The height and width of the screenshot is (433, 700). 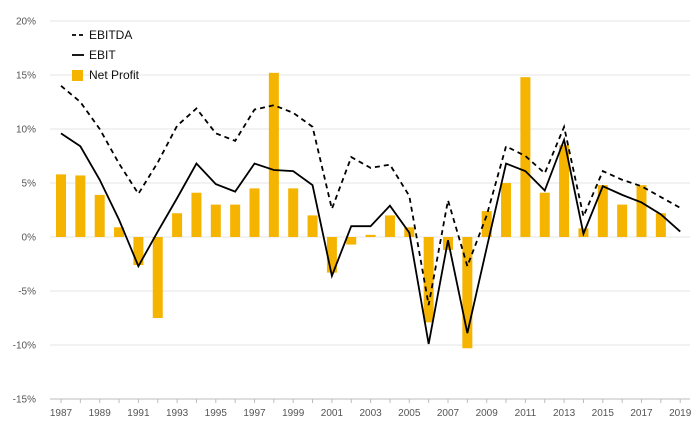 What do you see at coordinates (114, 75) in the screenshot?
I see `legend-net-profit-label: Net Profit` at bounding box center [114, 75].